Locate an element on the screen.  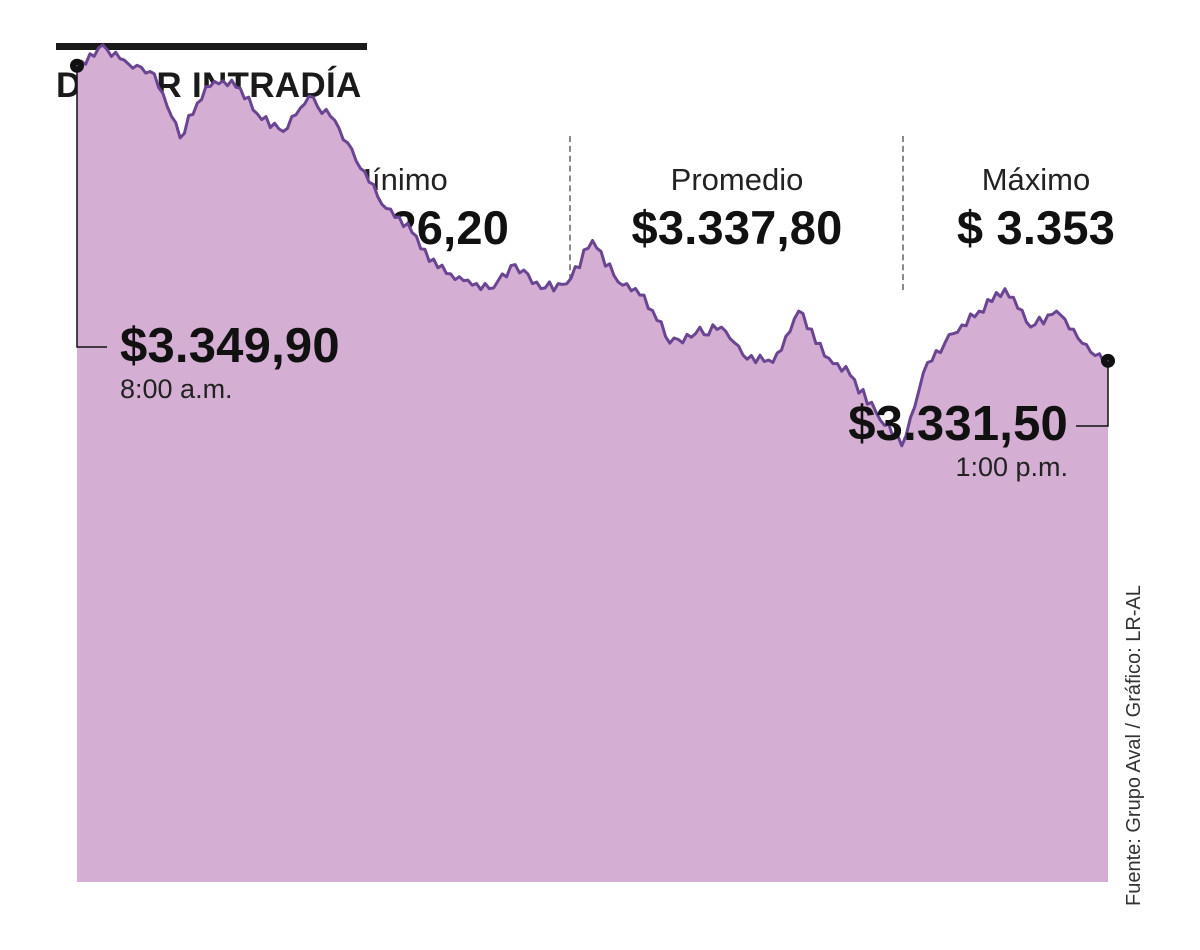
end-callout: $3.331,50 1:00 p.m. is located at coordinates (958, 439).